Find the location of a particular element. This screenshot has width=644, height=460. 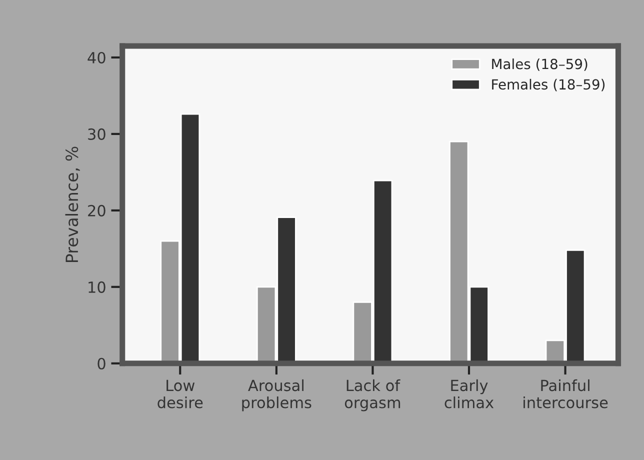

x-tick-label: Lack of orgasm is located at coordinates (372, 395).